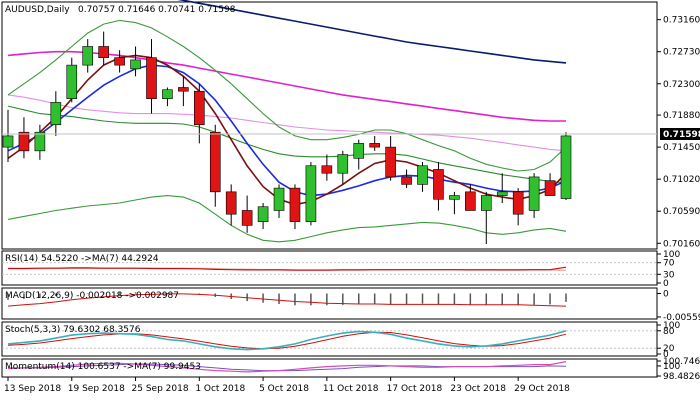  I want to click on ohlc-header: 0.70757 0.71646 0.70741 0.71598, so click(157, 10).